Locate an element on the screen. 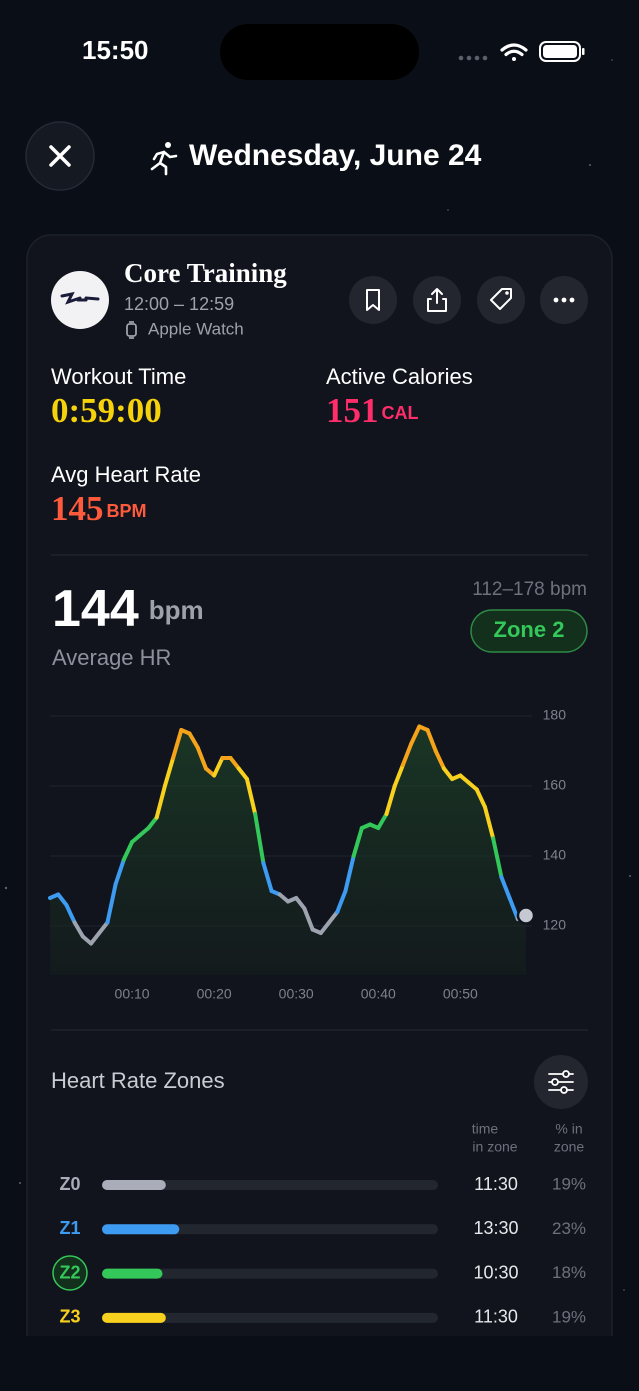 The height and width of the screenshot is (1391, 639). metric-unit: BPM is located at coordinates (127, 511).